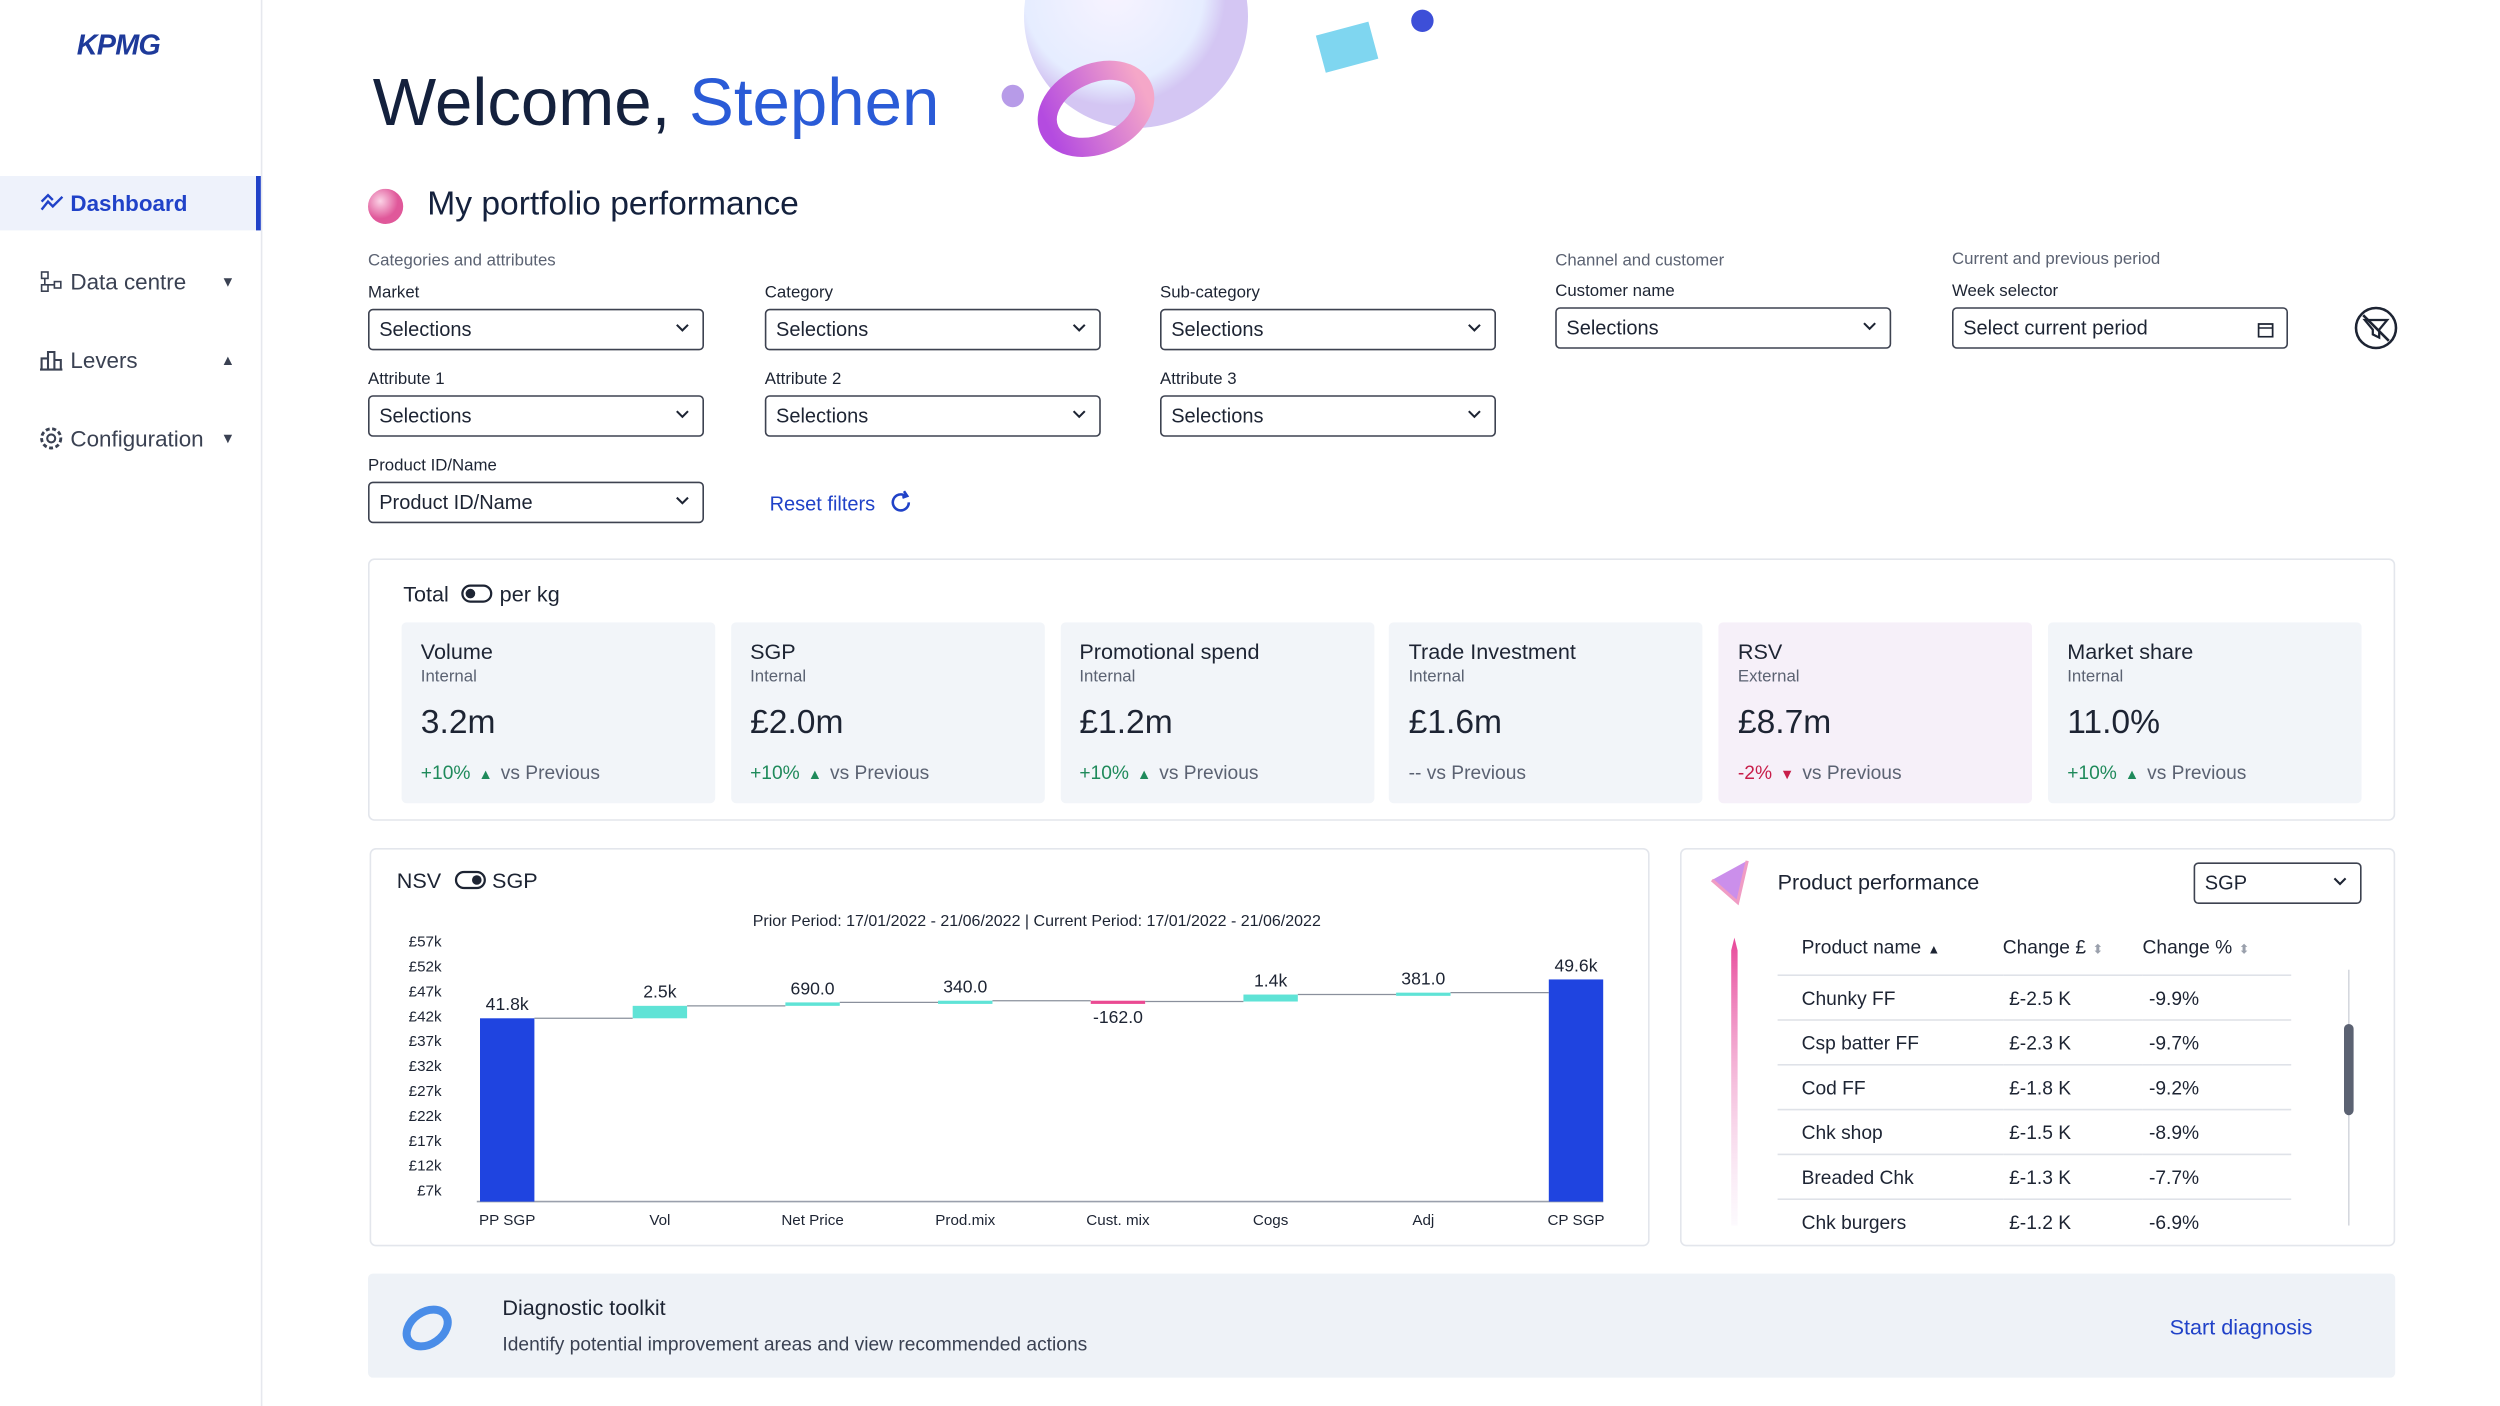  I want to click on x-tick-label: Prod.mix, so click(965, 1220).